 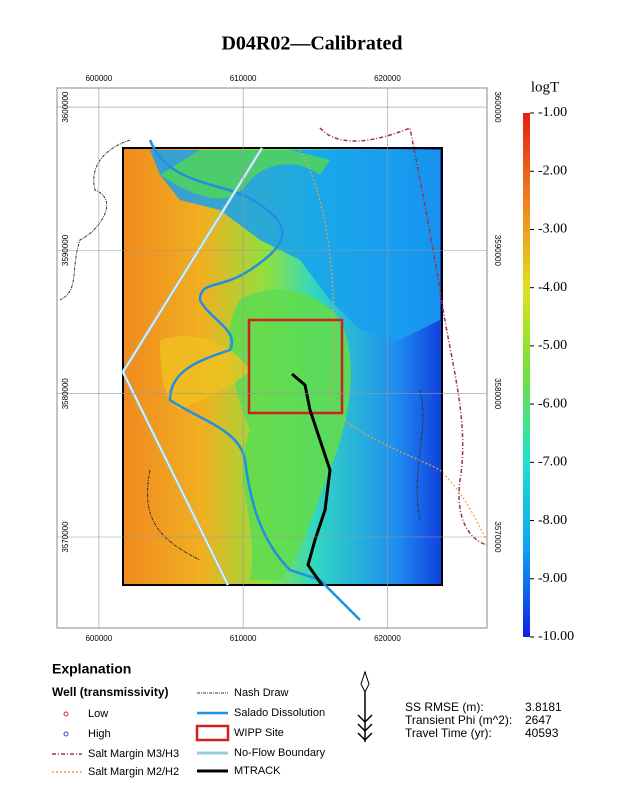 I want to click on mtrack, so click(x=311, y=479).